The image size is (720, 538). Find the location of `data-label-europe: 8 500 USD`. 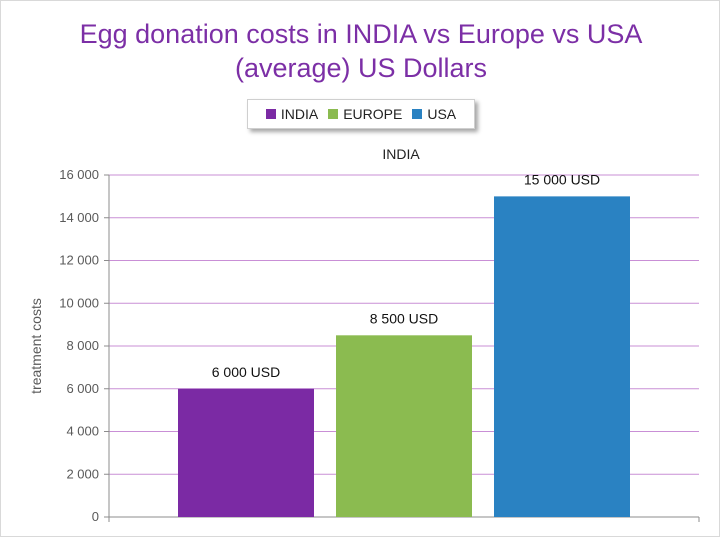

data-label-europe: 8 500 USD is located at coordinates (404, 318).